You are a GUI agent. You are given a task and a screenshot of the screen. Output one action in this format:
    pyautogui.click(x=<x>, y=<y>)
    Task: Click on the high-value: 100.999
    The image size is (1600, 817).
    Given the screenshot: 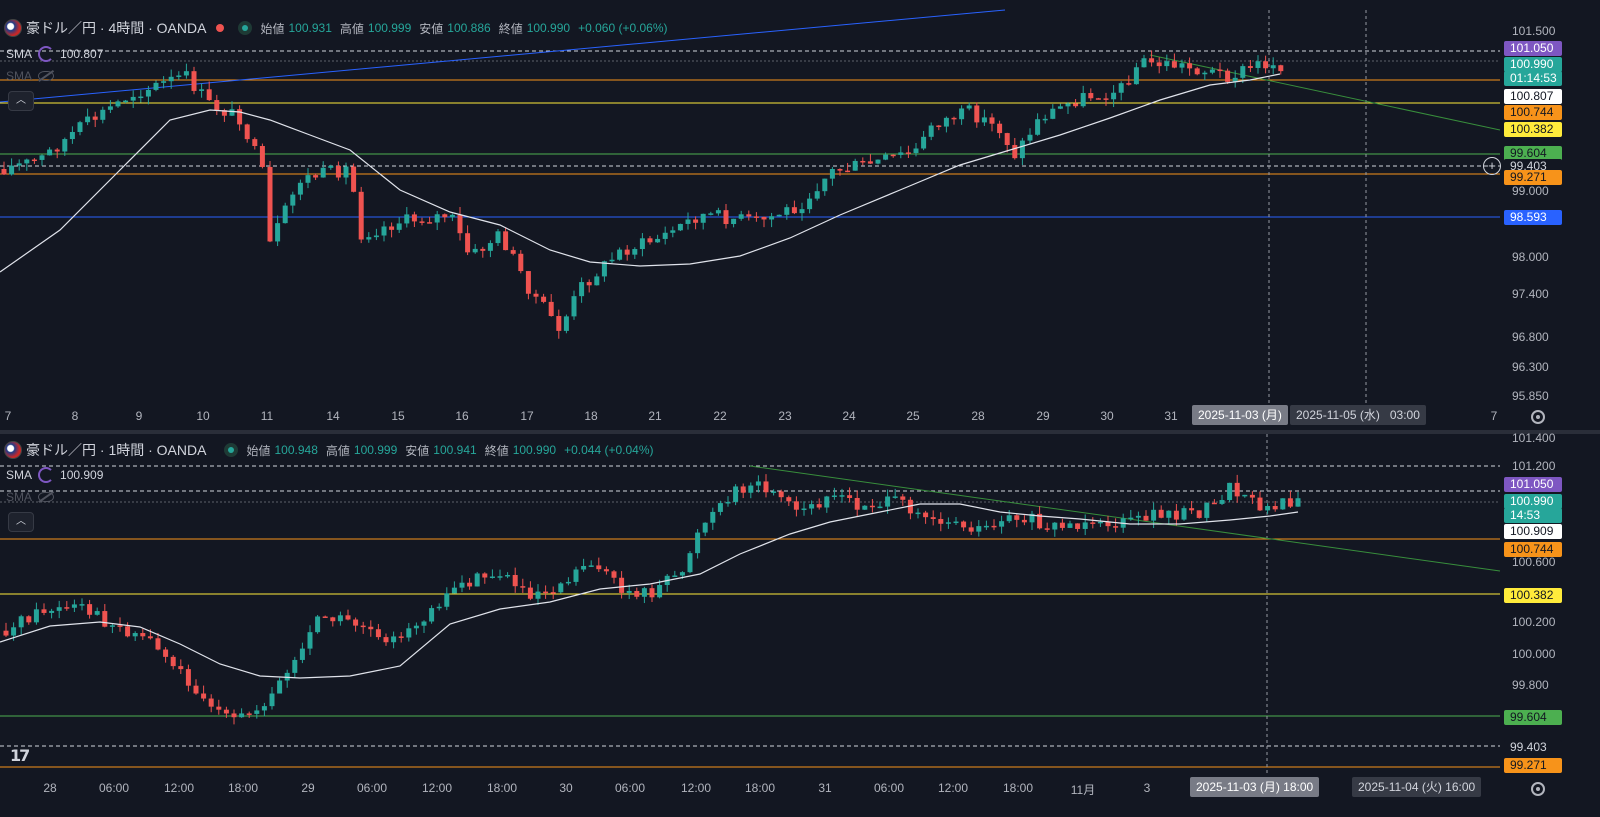 What is the action you would take?
    pyautogui.click(x=375, y=450)
    